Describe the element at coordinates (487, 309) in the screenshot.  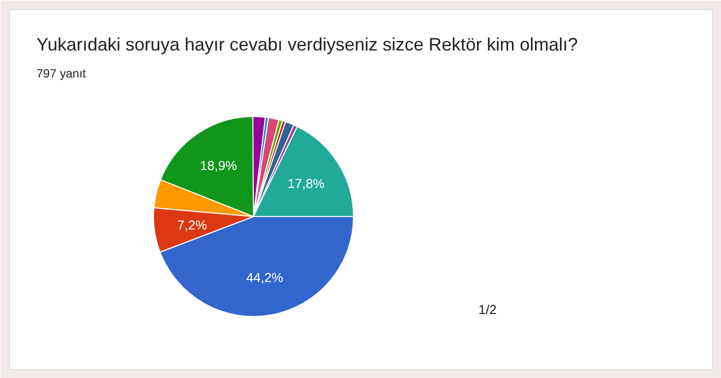
I see `text: 1/2` at that location.